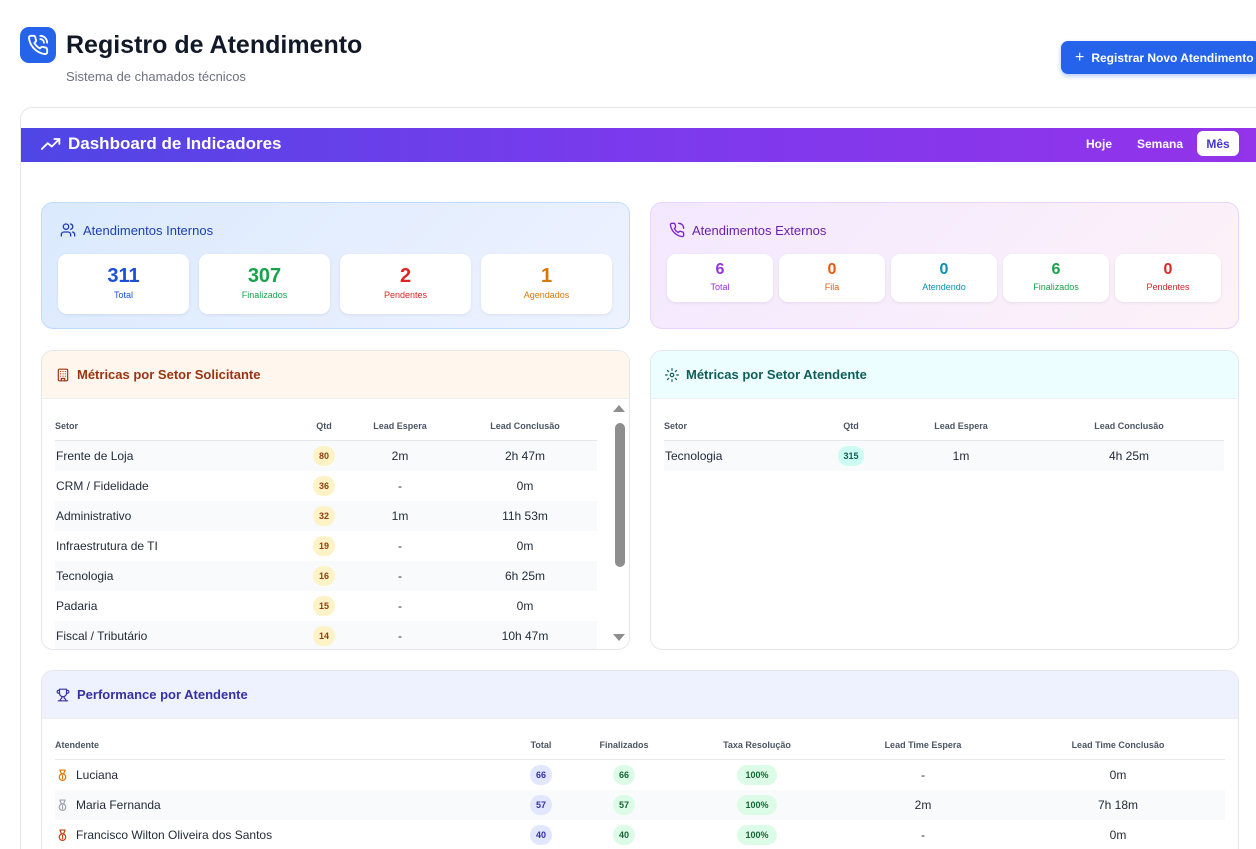  Describe the element at coordinates (1129, 456) in the screenshot. I see `sector-lead-conclusao: 4h 25m` at that location.